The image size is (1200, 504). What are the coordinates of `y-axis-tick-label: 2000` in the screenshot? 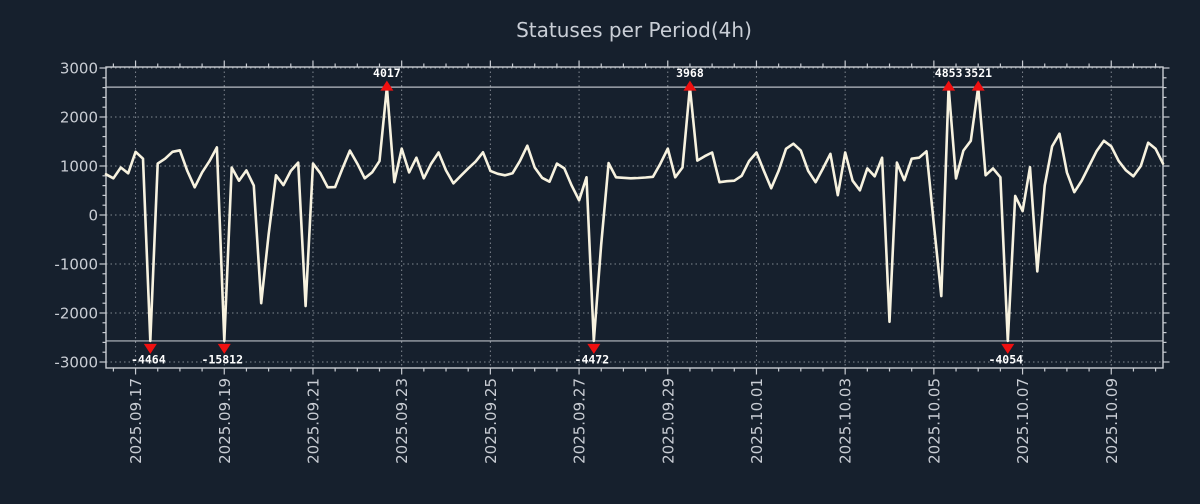 It's located at (79, 118).